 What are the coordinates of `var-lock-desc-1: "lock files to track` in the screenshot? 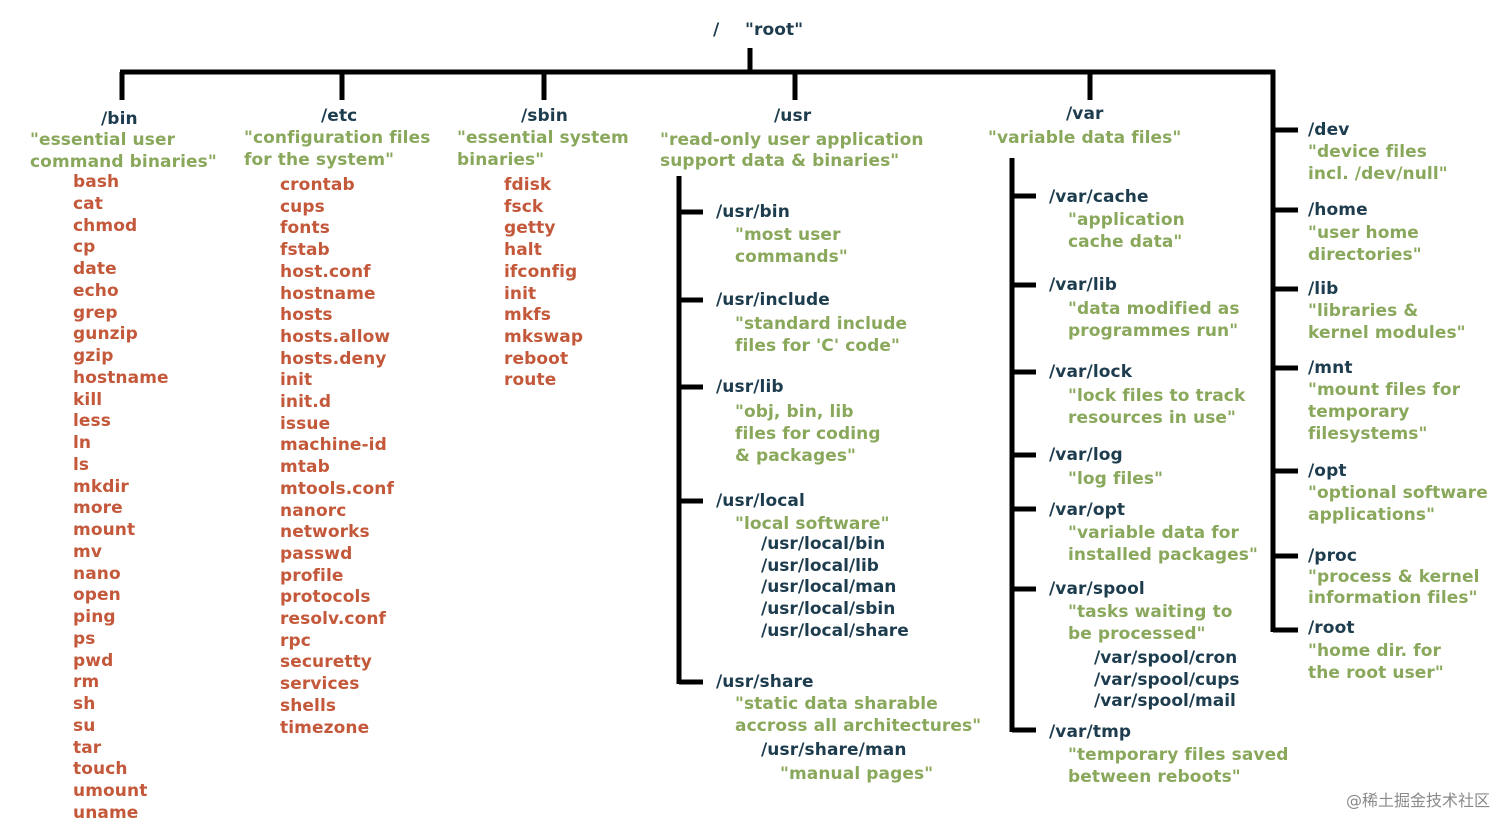 It's located at (1157, 396).